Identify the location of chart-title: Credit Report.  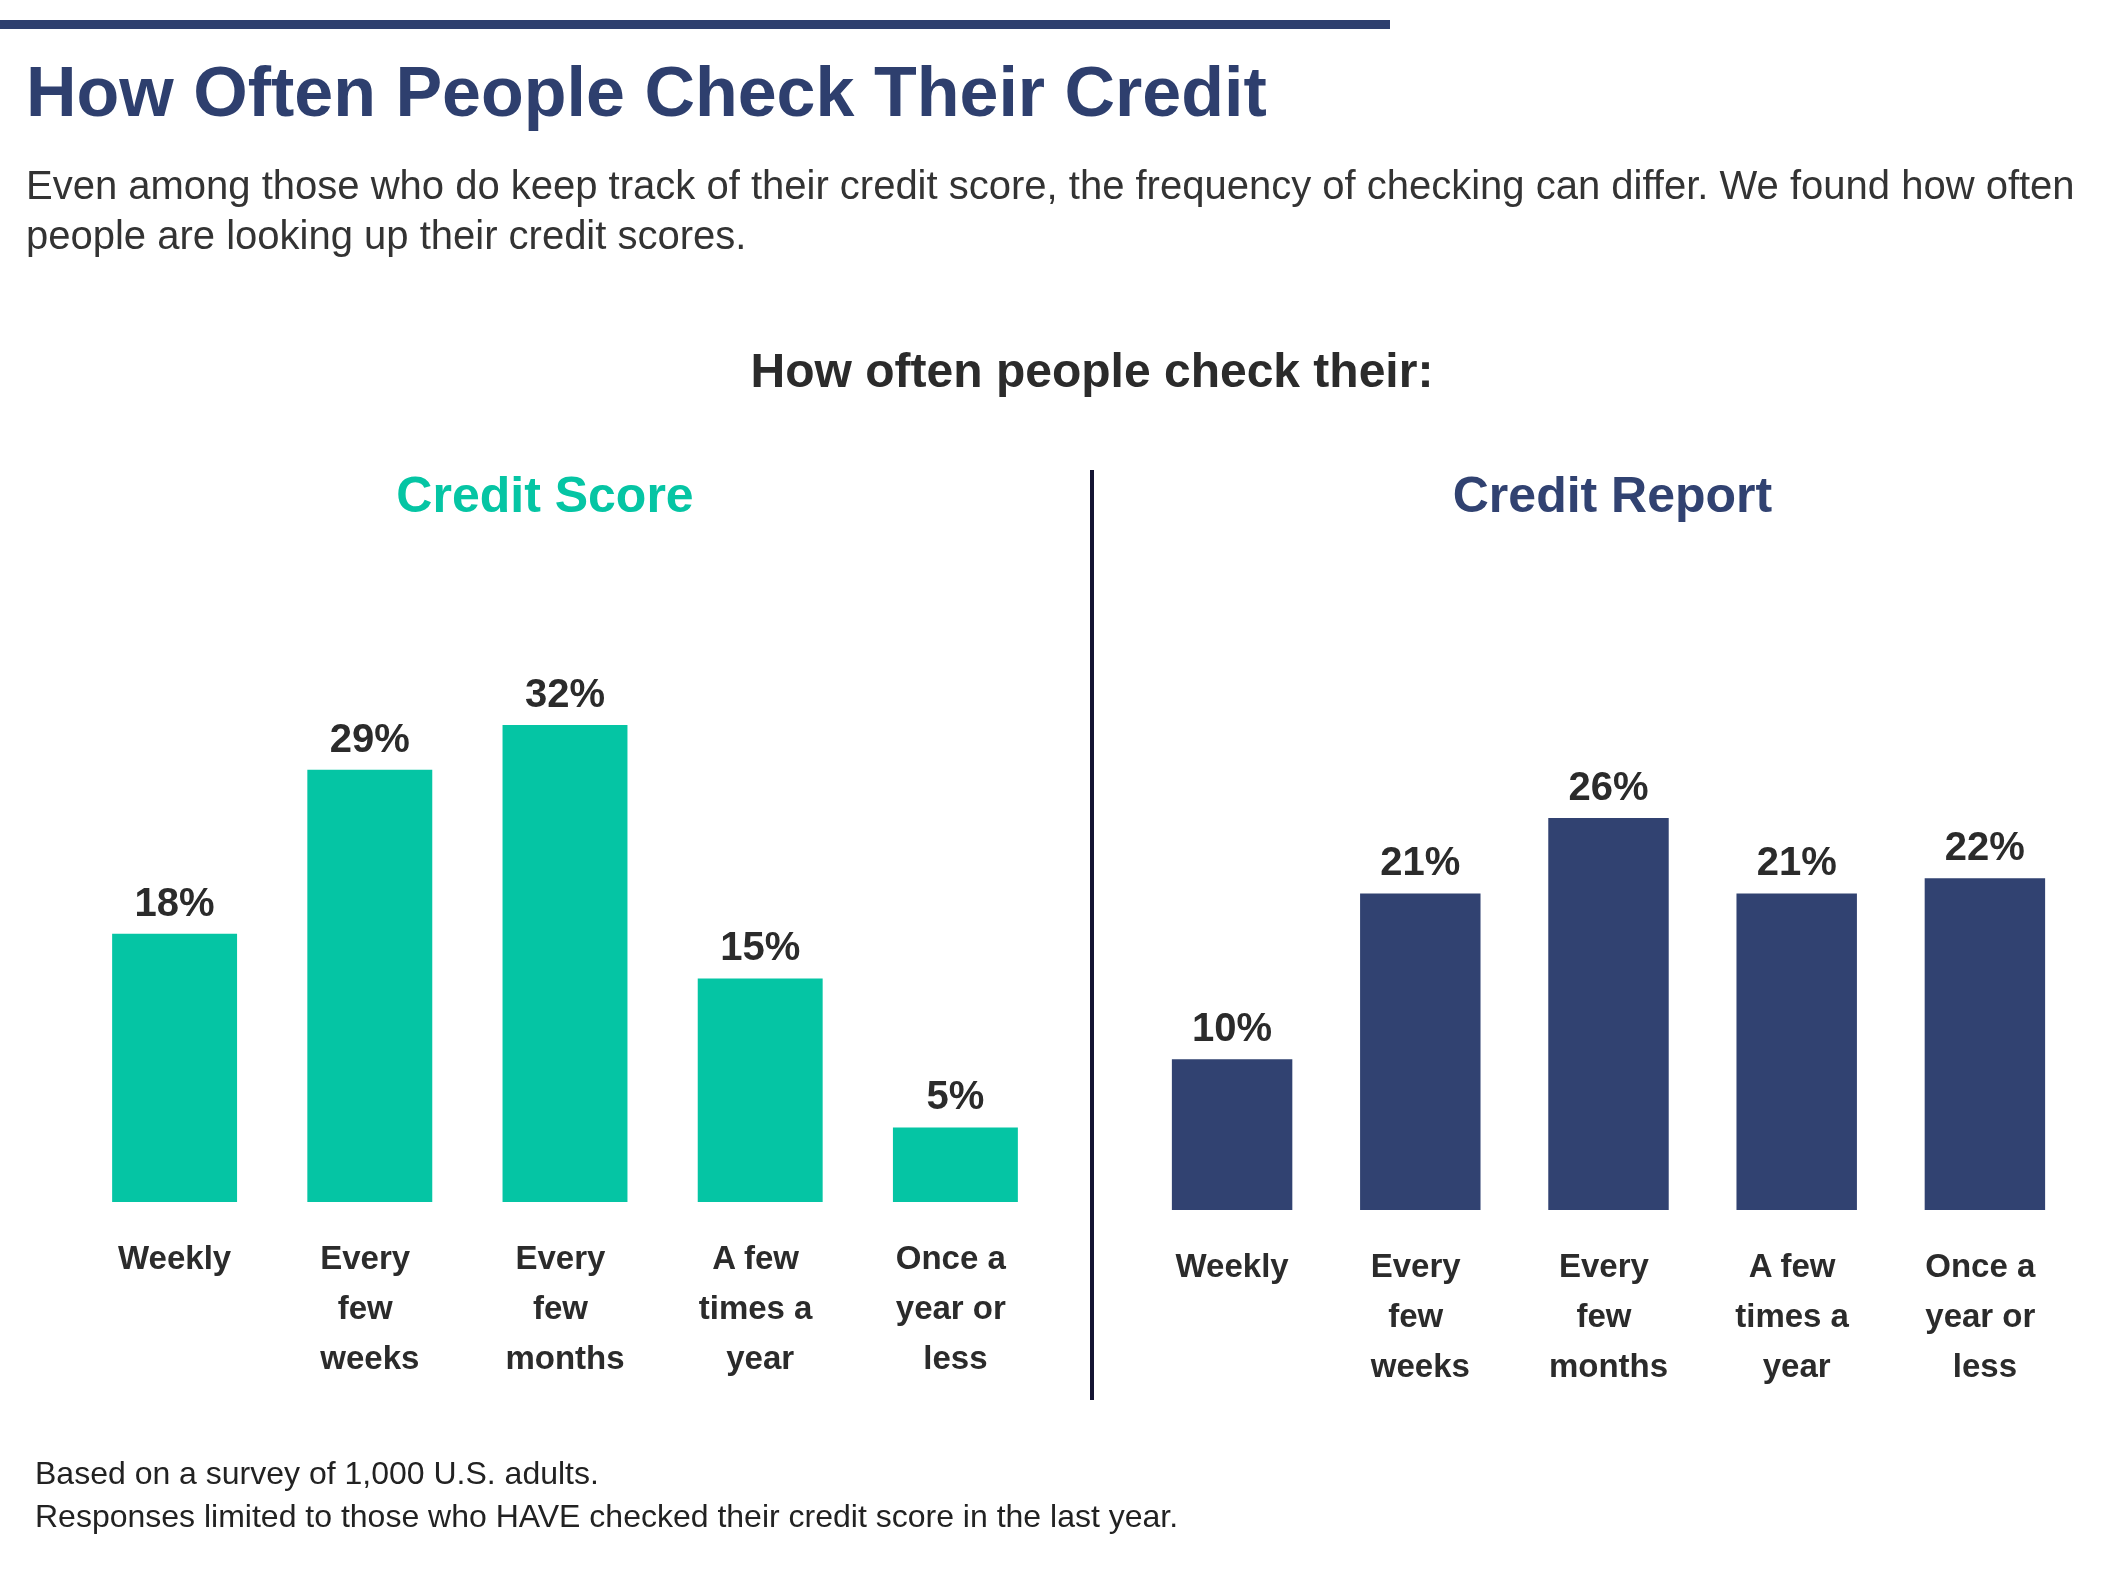
(1612, 495).